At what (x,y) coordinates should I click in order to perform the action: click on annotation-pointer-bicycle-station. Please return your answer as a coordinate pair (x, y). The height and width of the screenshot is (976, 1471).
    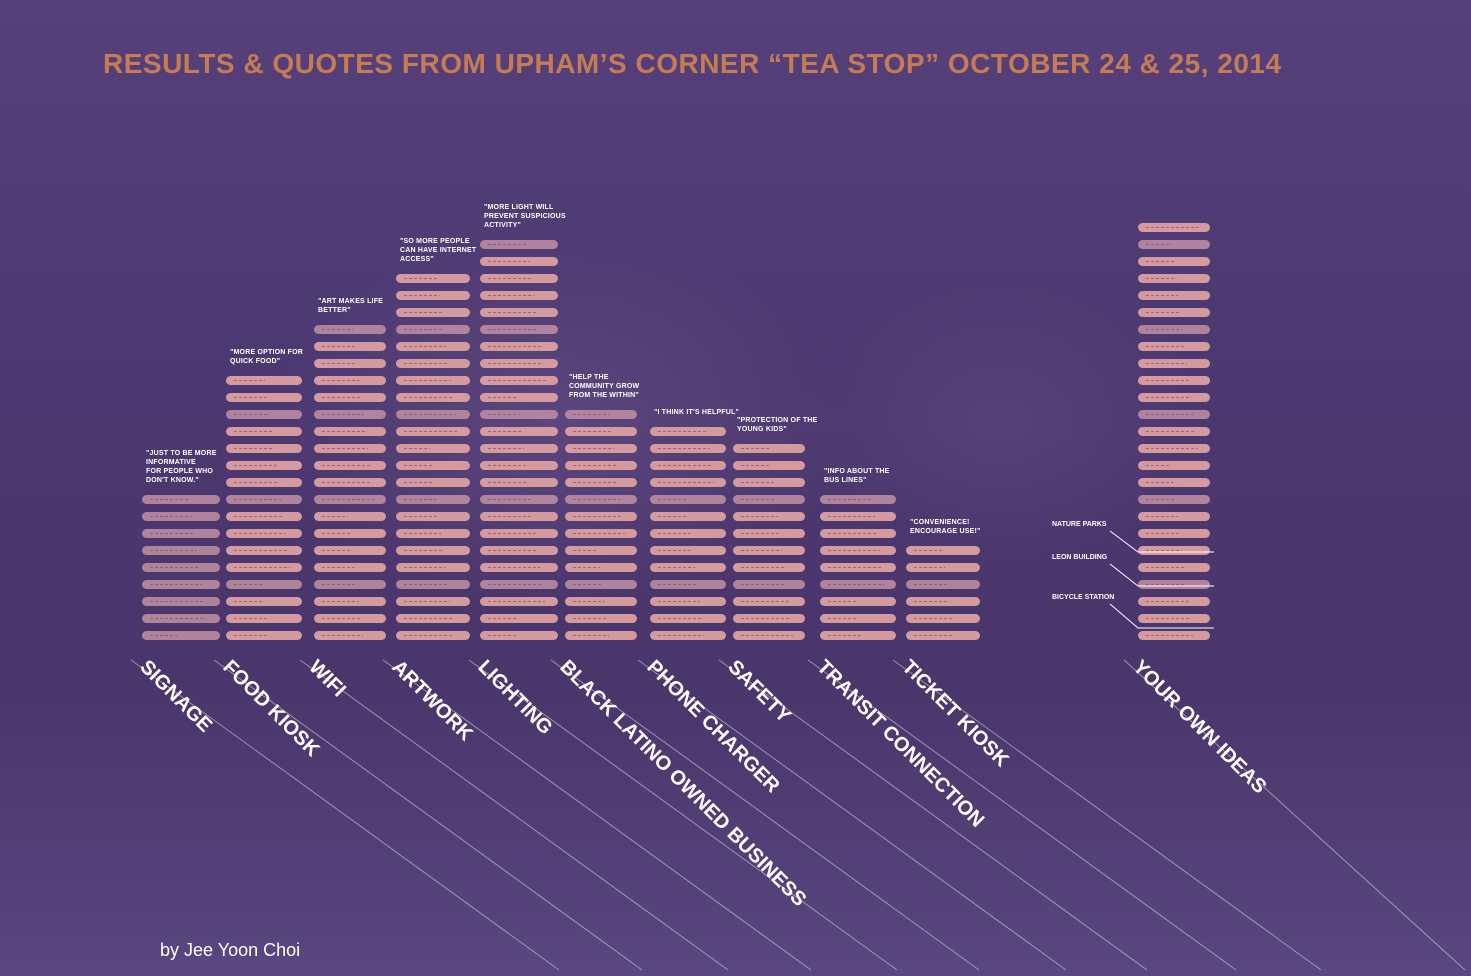
    Looking at the image, I should click on (1161, 616).